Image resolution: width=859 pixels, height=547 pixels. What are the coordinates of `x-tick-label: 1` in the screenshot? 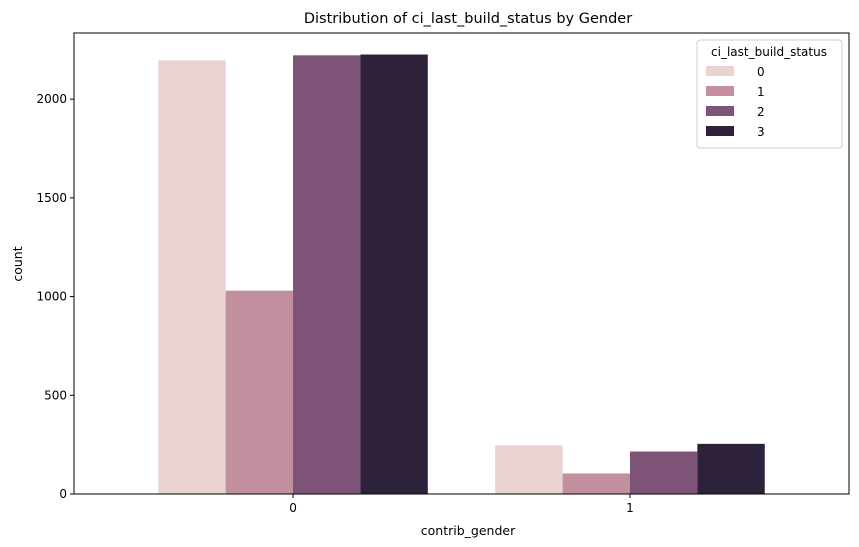 It's located at (630, 508).